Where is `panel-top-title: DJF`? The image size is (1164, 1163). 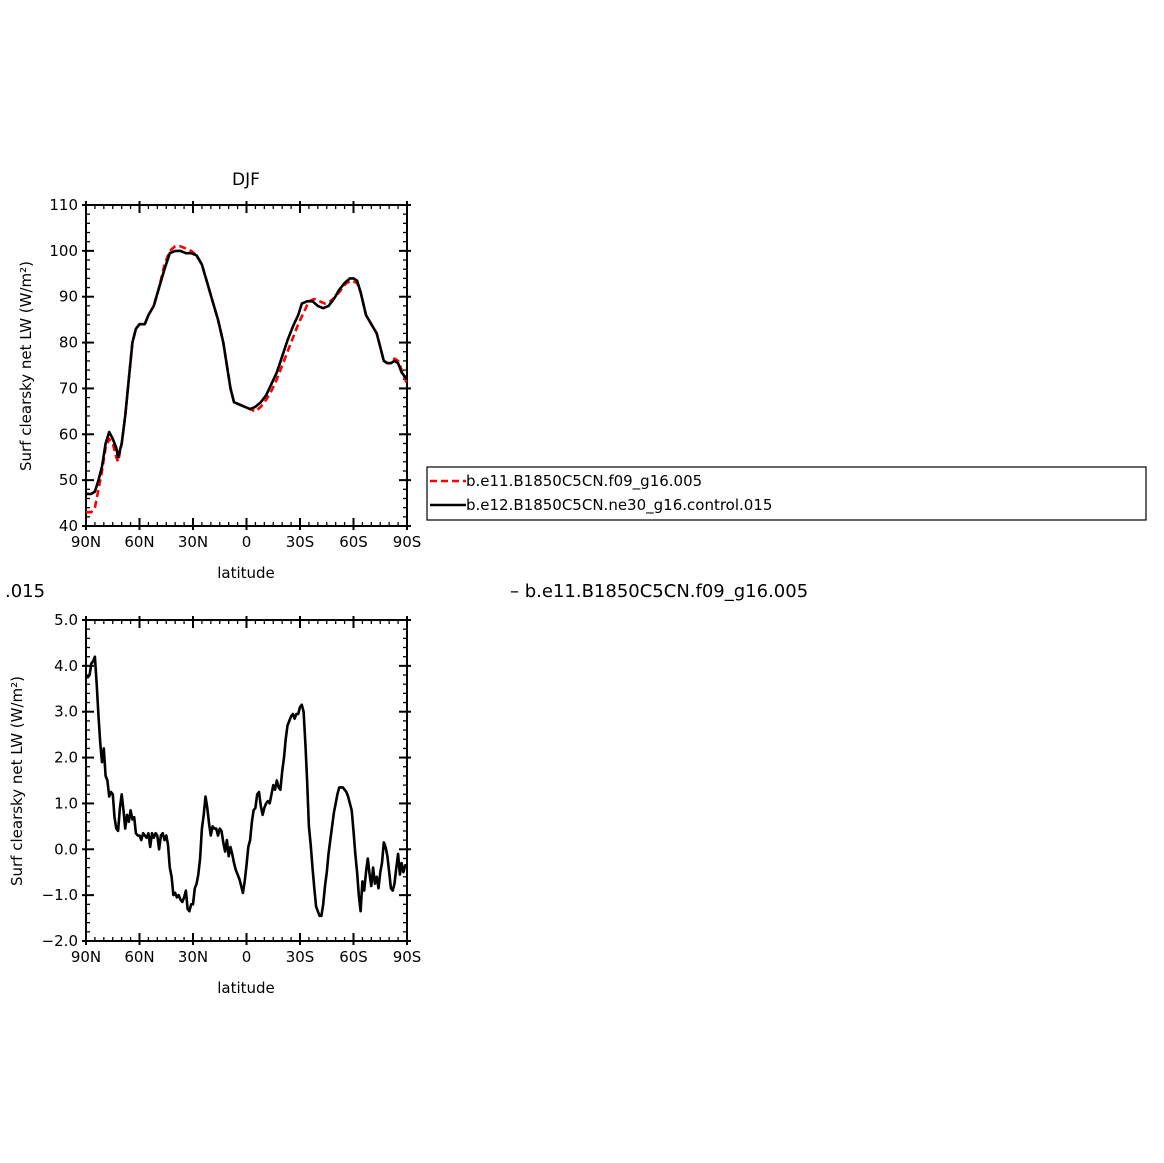
panel-top-title: DJF is located at coordinates (246, 180).